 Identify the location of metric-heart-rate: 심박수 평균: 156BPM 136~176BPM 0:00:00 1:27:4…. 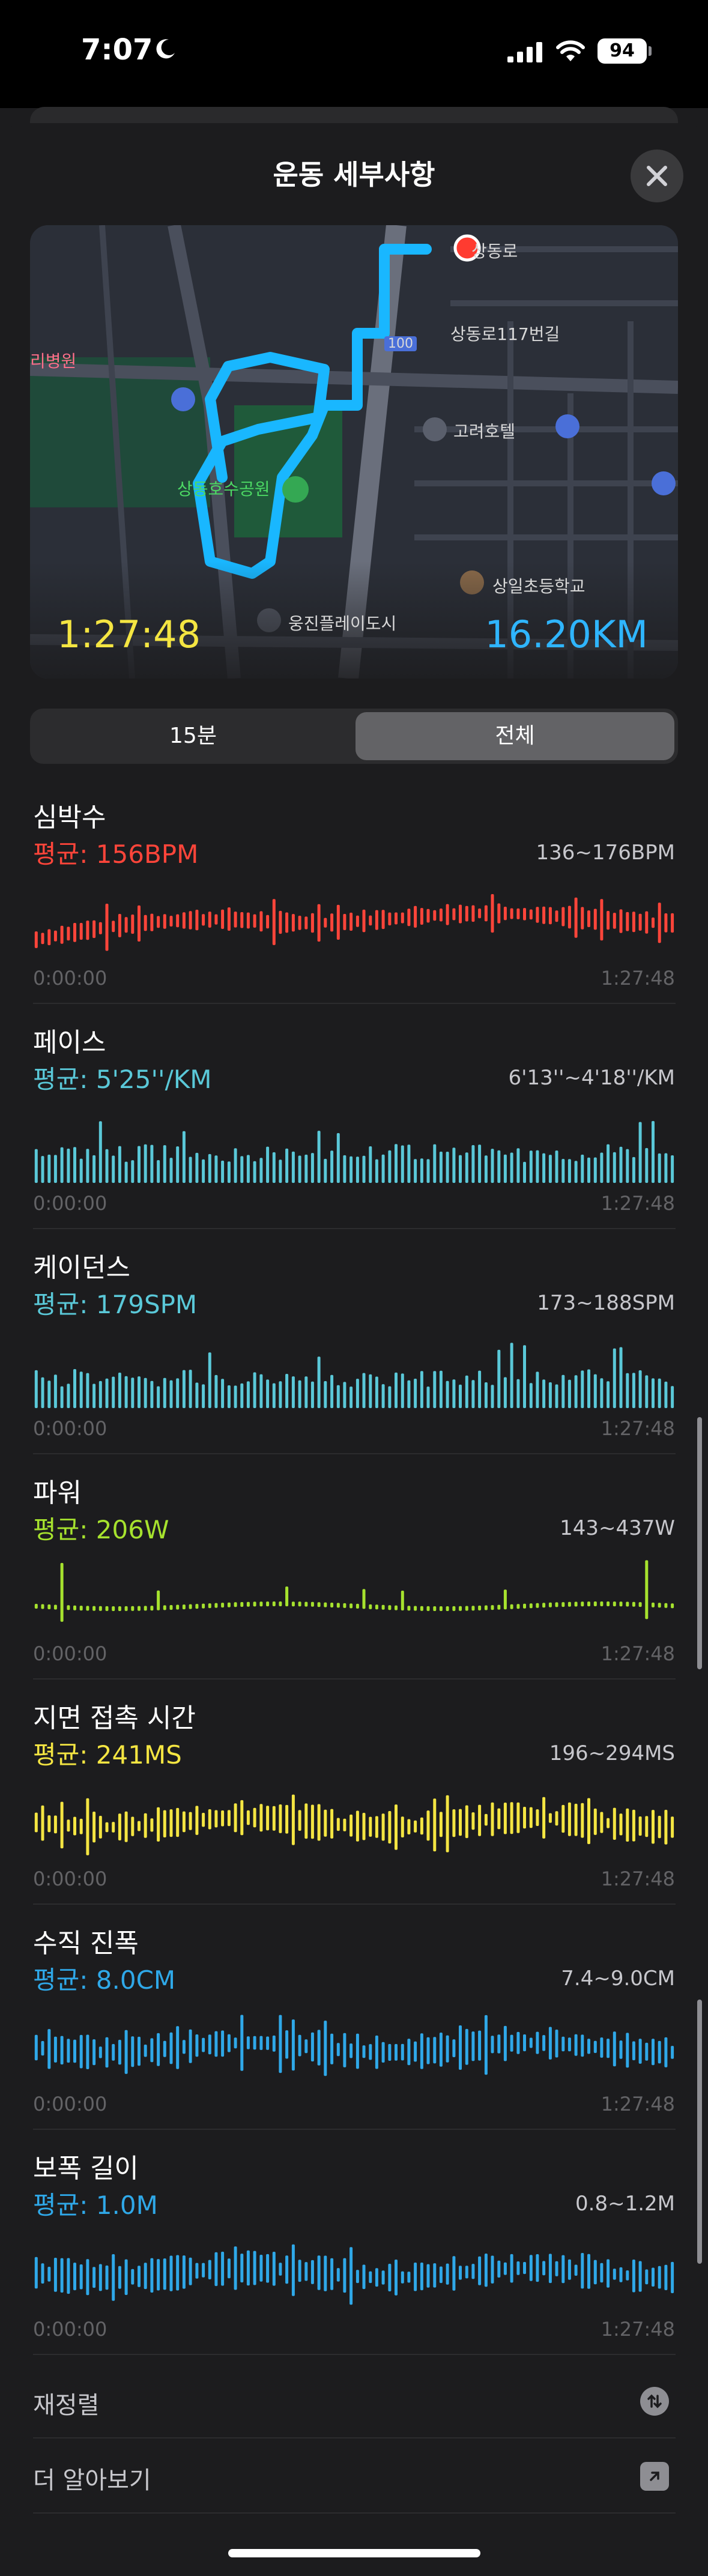
(354, 909).